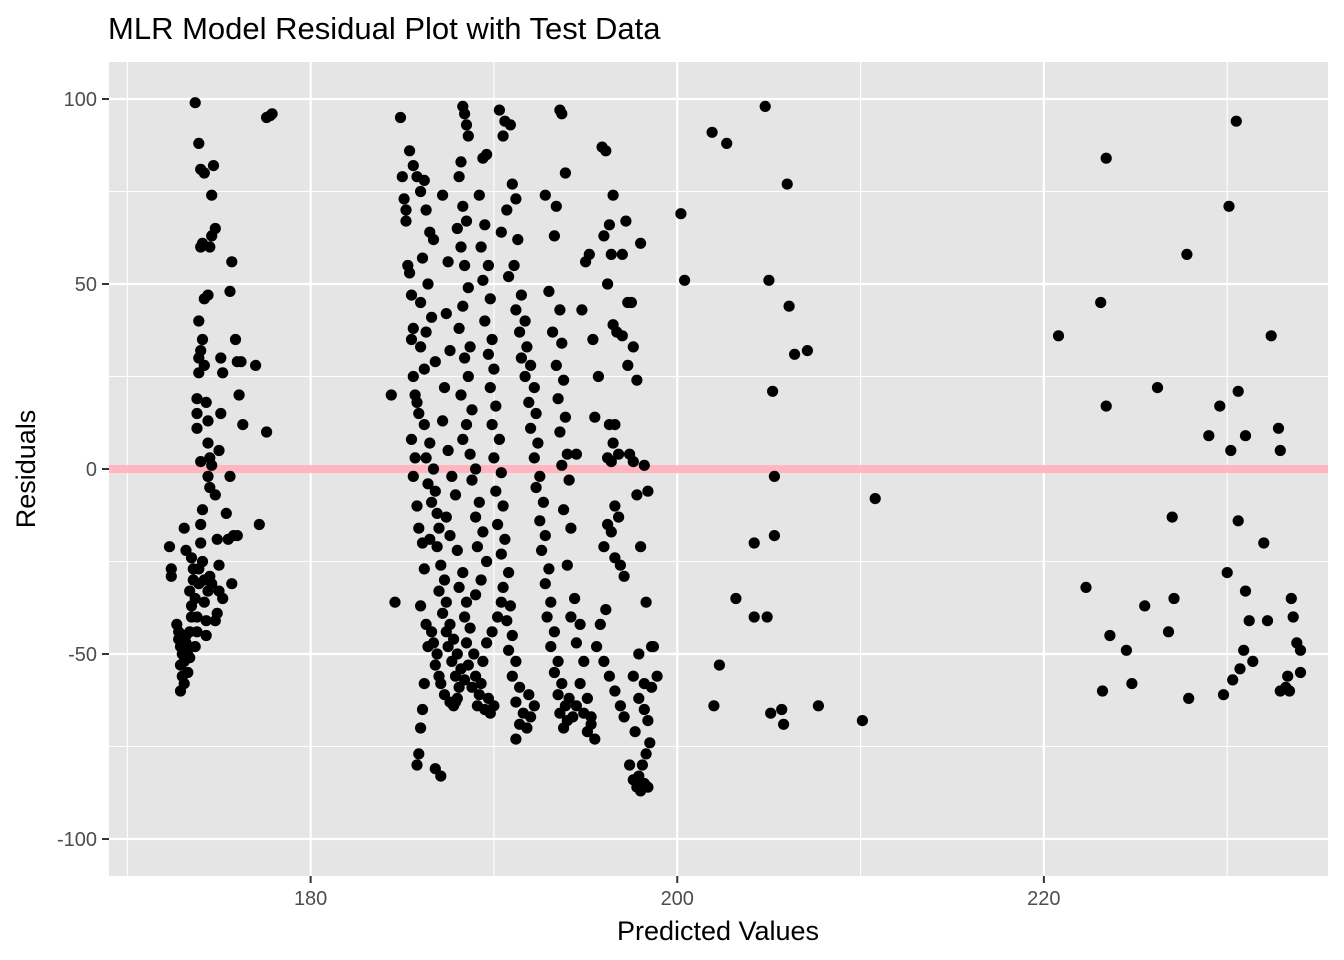  I want to click on y-tick-label: -100, so click(77, 840).